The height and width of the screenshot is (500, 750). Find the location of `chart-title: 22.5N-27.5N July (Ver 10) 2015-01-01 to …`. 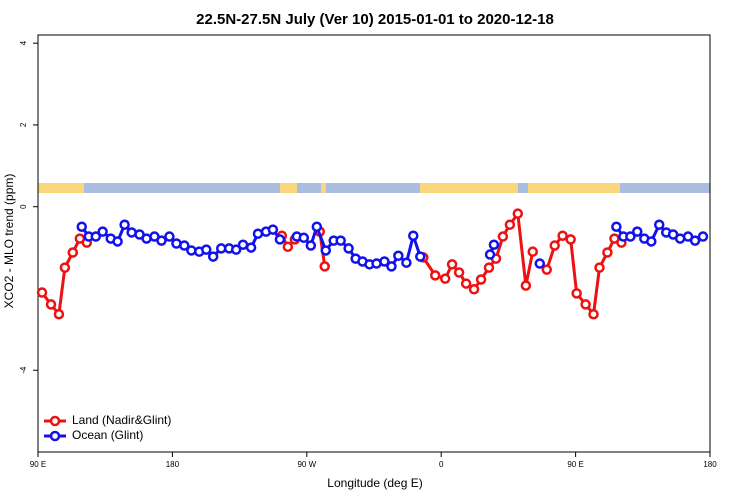

chart-title: 22.5N-27.5N July (Ver 10) 2015-01-01 to … is located at coordinates (375, 19).